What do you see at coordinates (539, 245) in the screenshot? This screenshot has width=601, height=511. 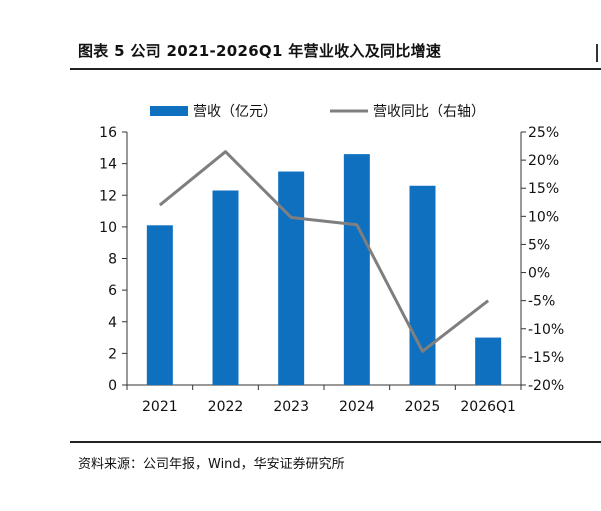 I see `right-tick-label: 5%` at bounding box center [539, 245].